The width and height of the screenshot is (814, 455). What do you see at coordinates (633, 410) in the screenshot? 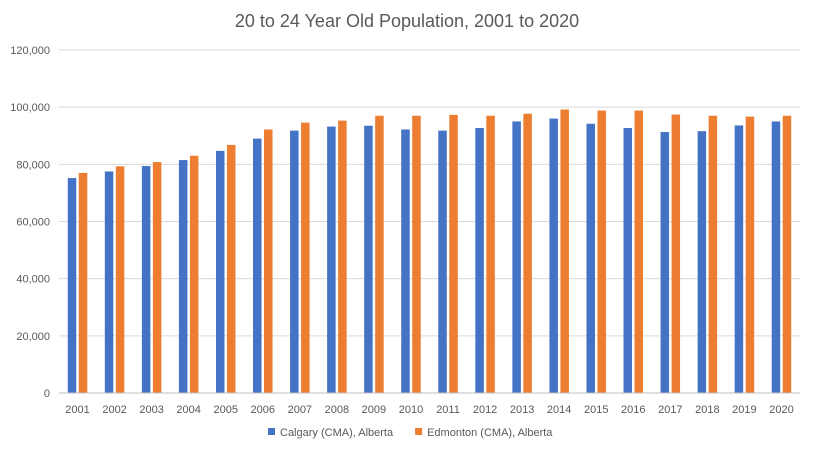
I see `x-tick-label: 2016` at bounding box center [633, 410].